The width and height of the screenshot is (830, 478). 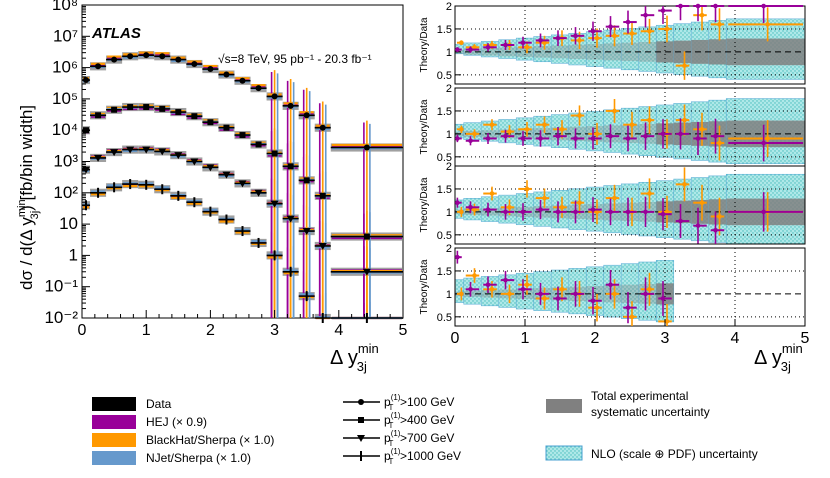 What do you see at coordinates (735, 338) in the screenshot?
I see `ratio-x-tick-label: 4` at bounding box center [735, 338].